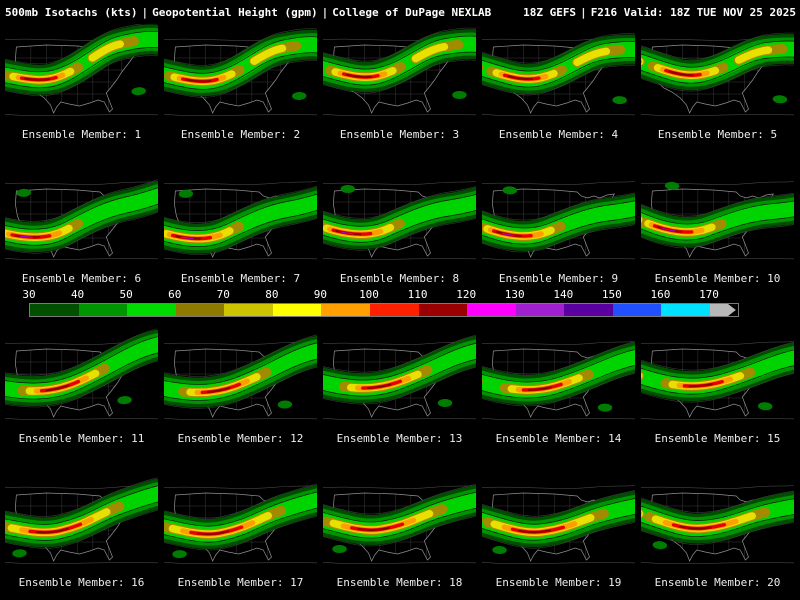  What do you see at coordinates (126, 294) in the screenshot?
I see `color-scale-tick-label: 50` at bounding box center [126, 294].